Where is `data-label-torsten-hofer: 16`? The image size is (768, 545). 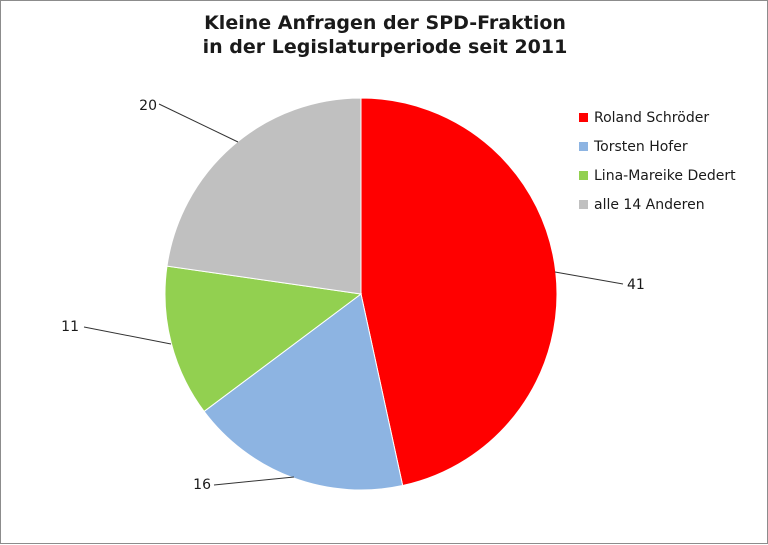 data-label-torsten-hofer: 16 is located at coordinates (202, 485).